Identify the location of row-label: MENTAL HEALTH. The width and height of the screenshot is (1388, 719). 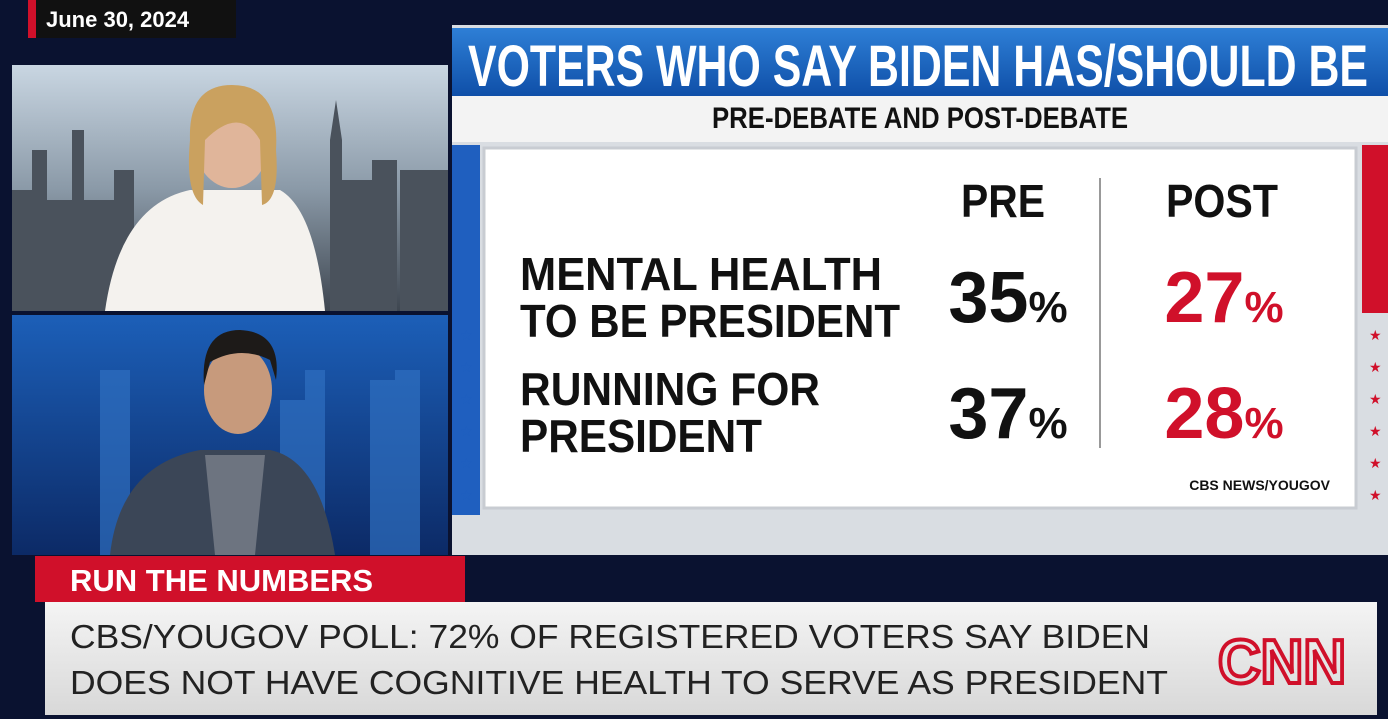
(701, 274).